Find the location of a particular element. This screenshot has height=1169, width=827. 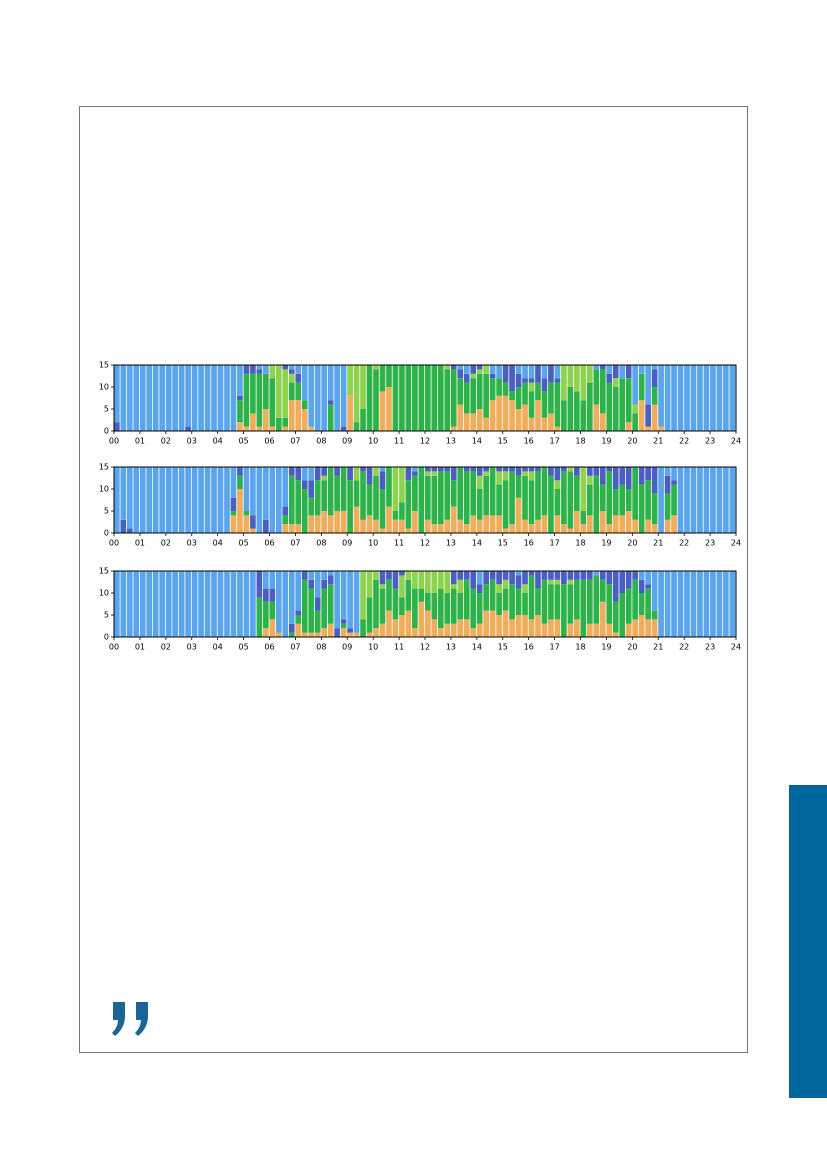

x-tick-label: 20 is located at coordinates (632, 647).